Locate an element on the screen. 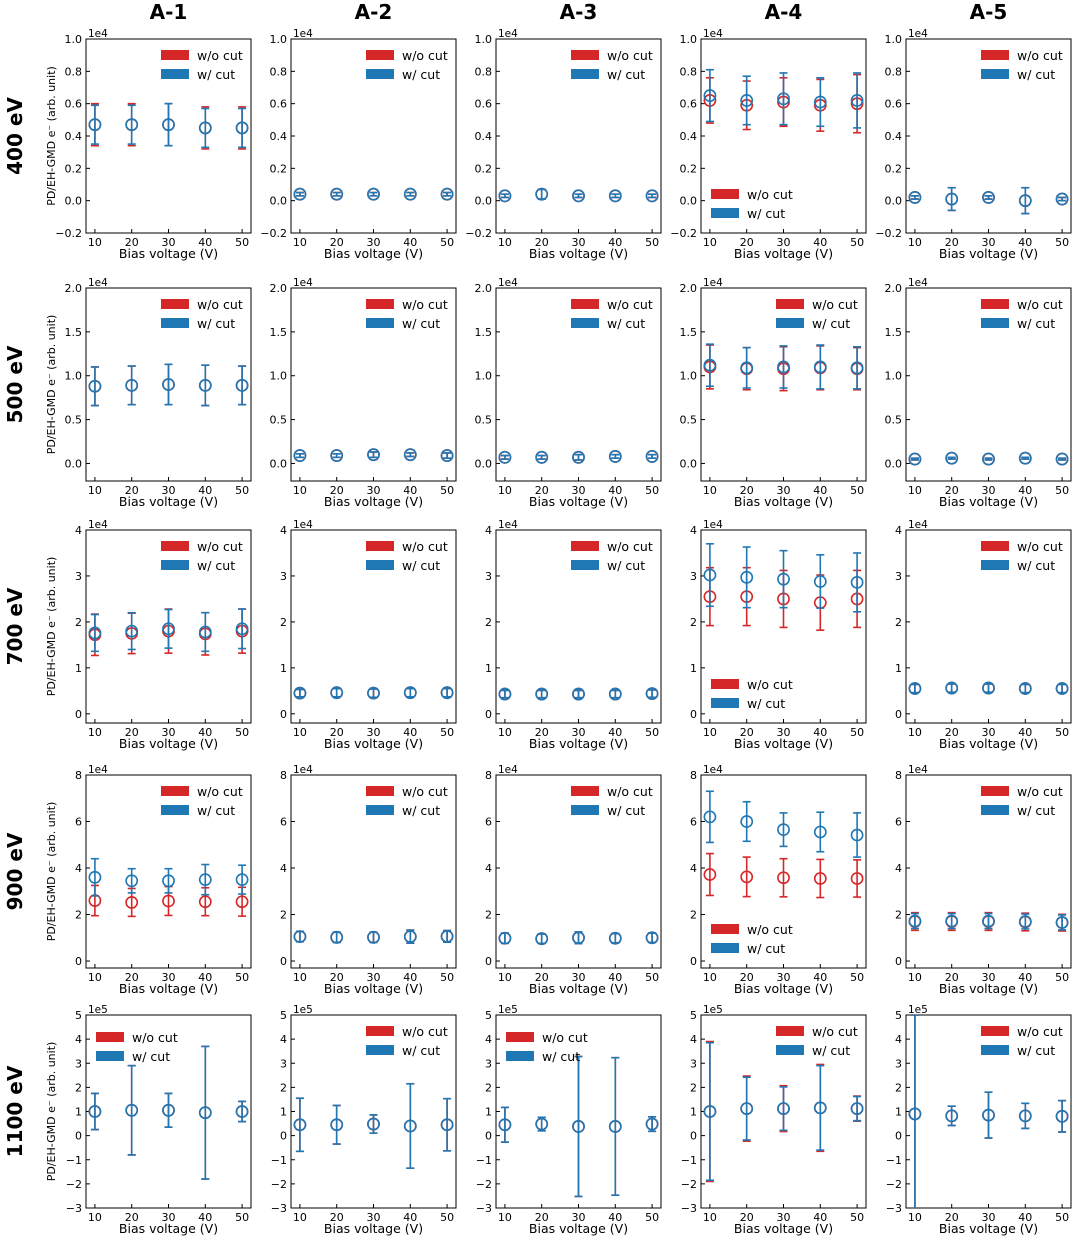  y-exponent-label: 1e5 is located at coordinates (918, 1010).